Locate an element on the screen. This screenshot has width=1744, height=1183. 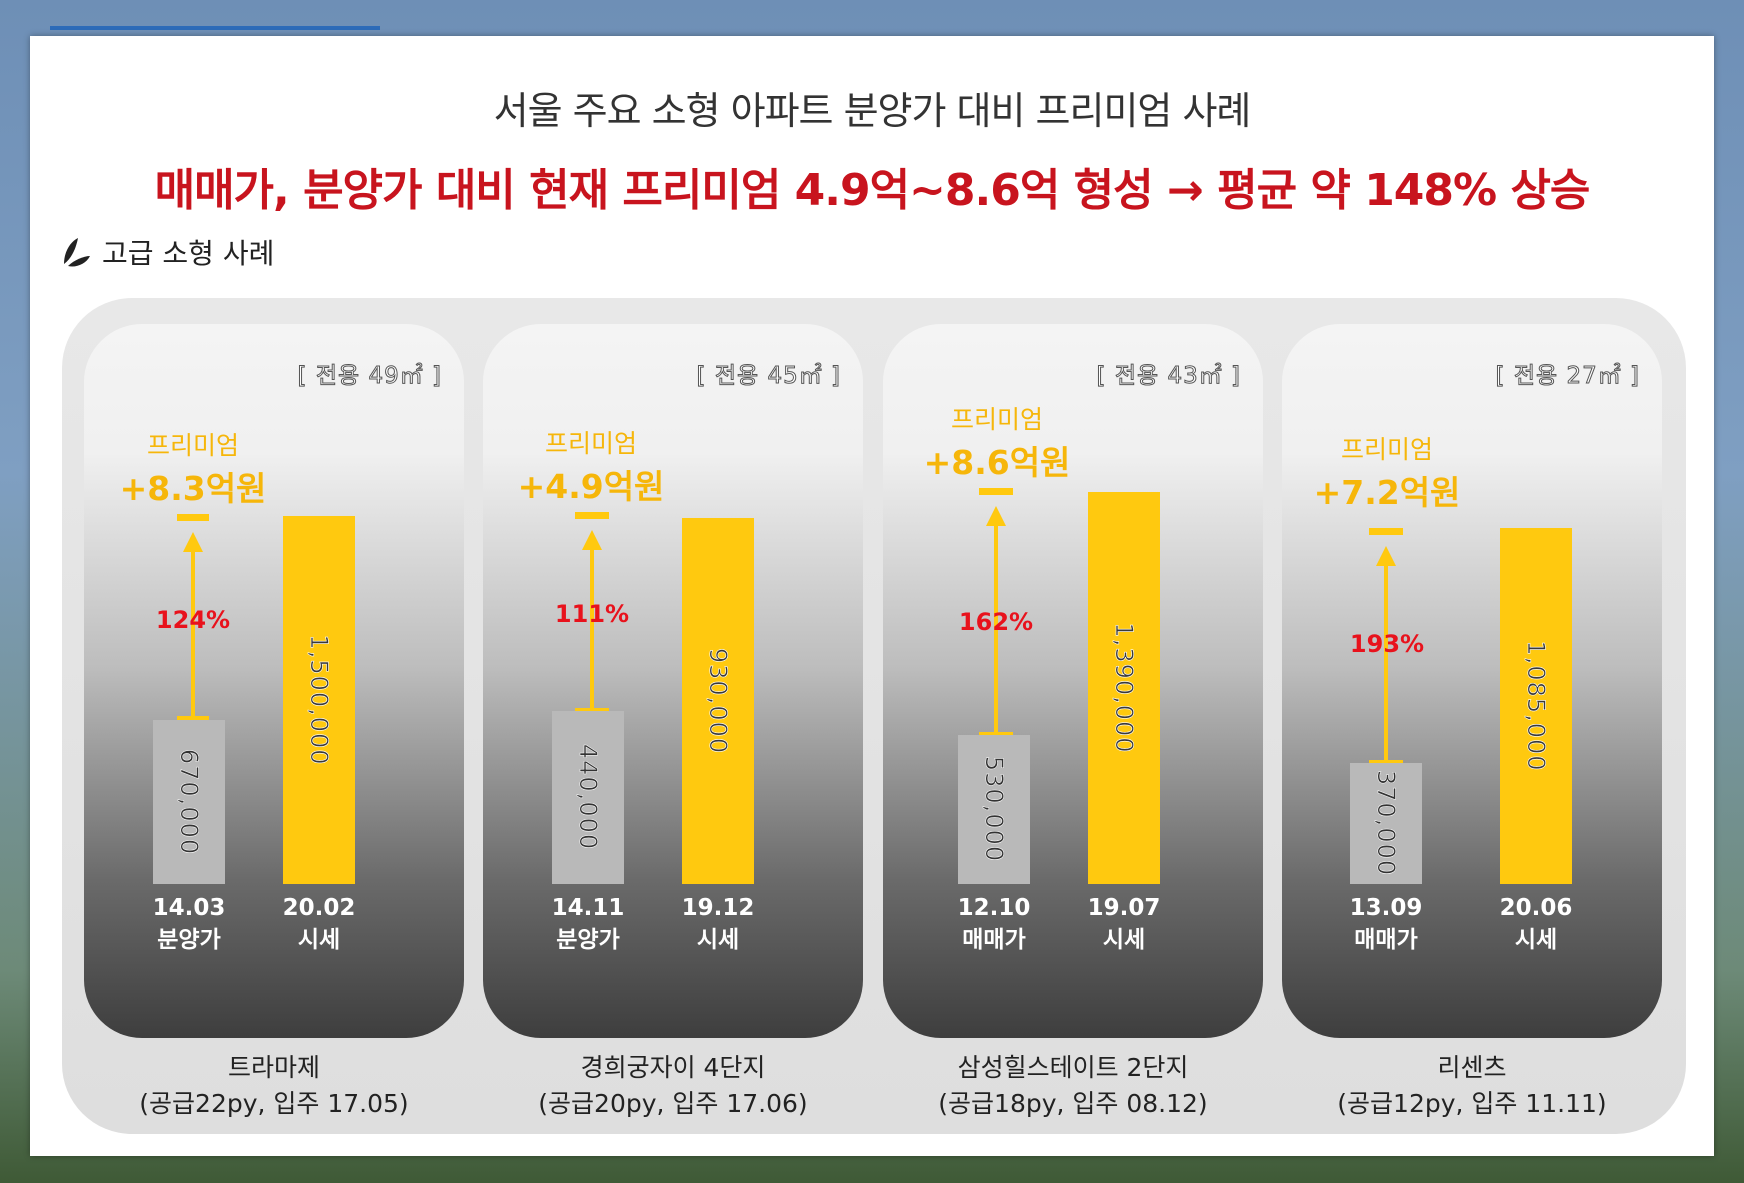
percent-label: 111% is located at coordinates (592, 614).